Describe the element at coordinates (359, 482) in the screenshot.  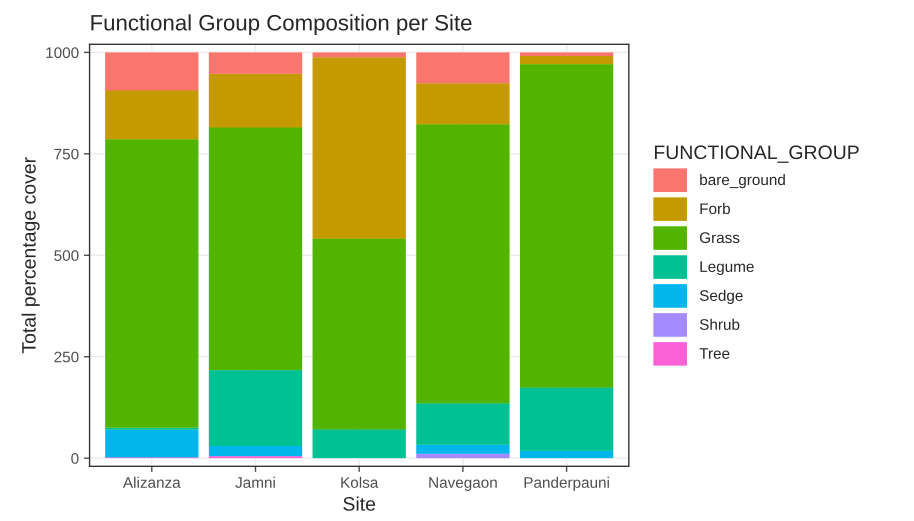
I see `x-tick-label: Kolsa` at that location.